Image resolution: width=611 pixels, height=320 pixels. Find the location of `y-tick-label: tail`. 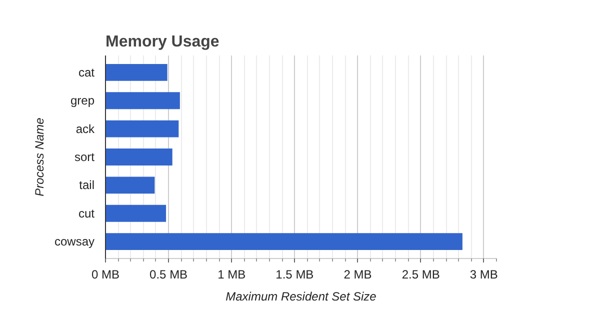

y-tick-label: tail is located at coordinates (87, 185).